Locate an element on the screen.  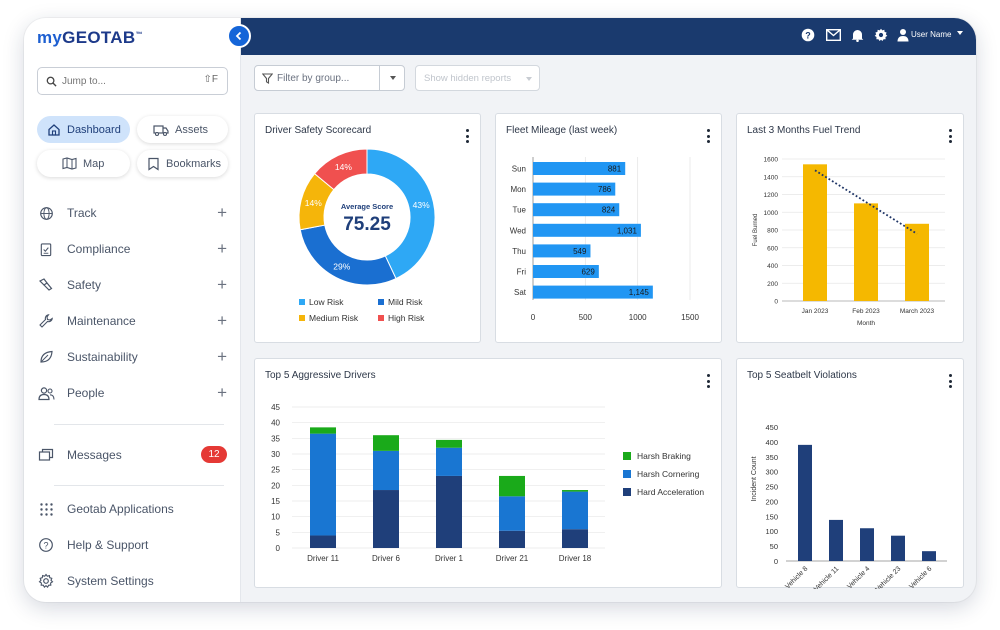
nav-sustainability: Sustainability + is located at coordinates (133, 357).